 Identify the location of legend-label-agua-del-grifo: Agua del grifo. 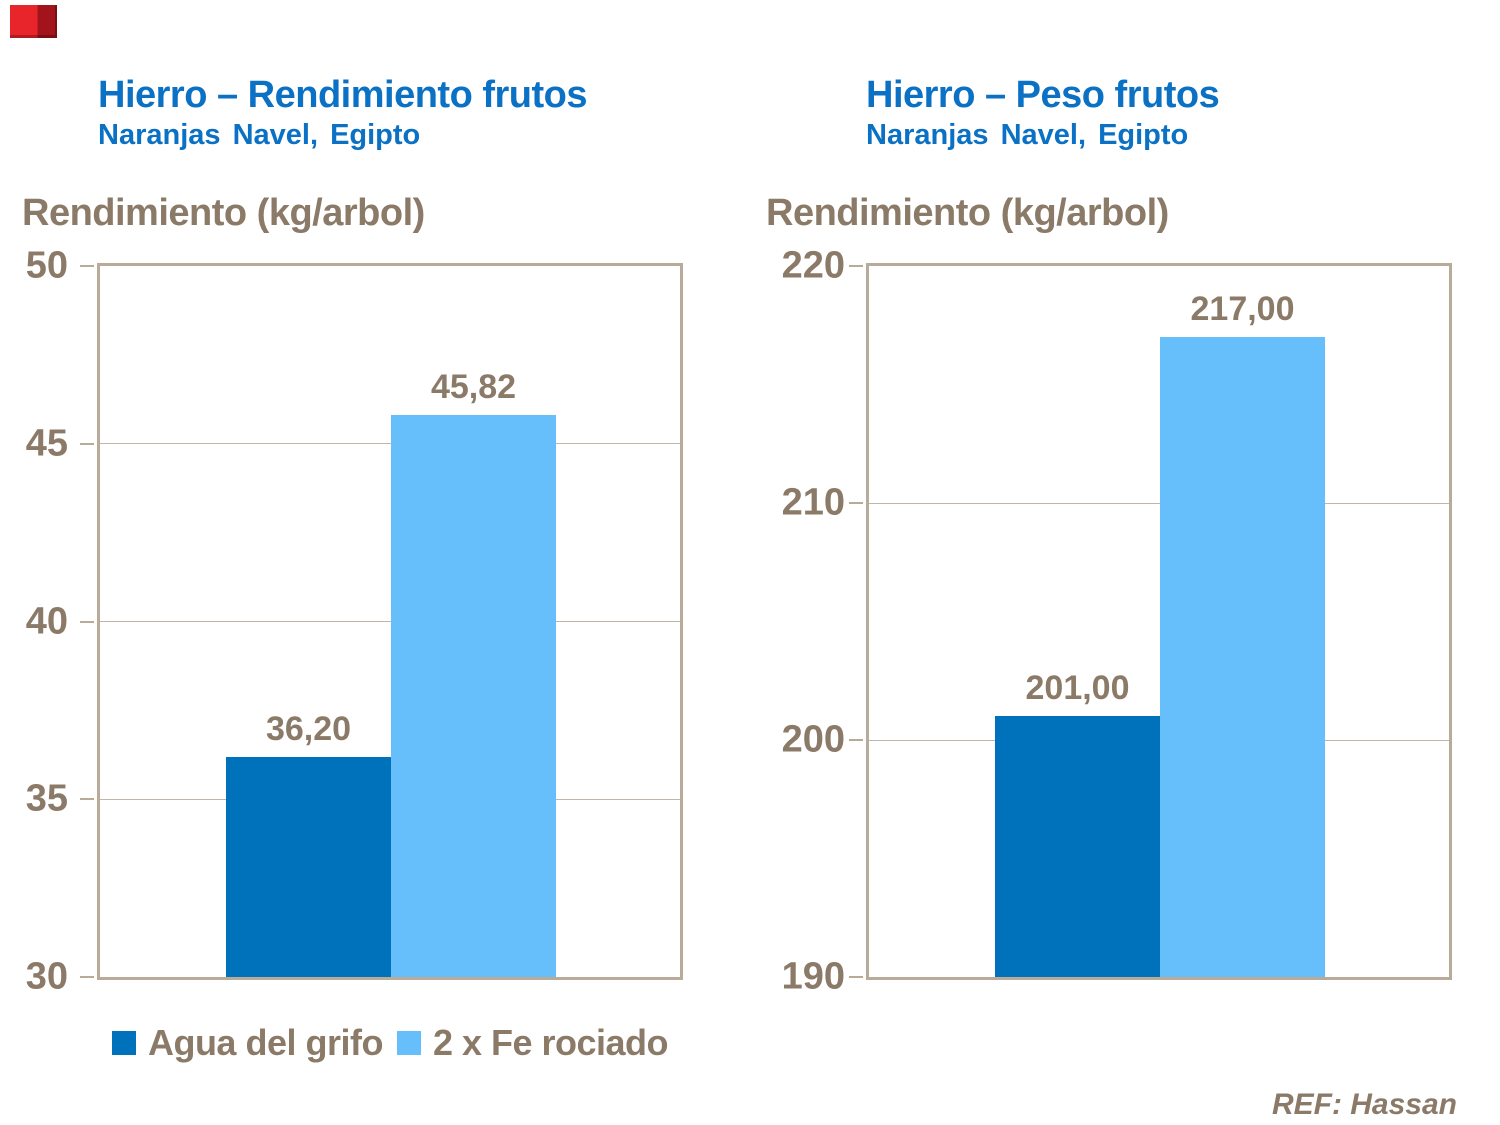
(265, 1042).